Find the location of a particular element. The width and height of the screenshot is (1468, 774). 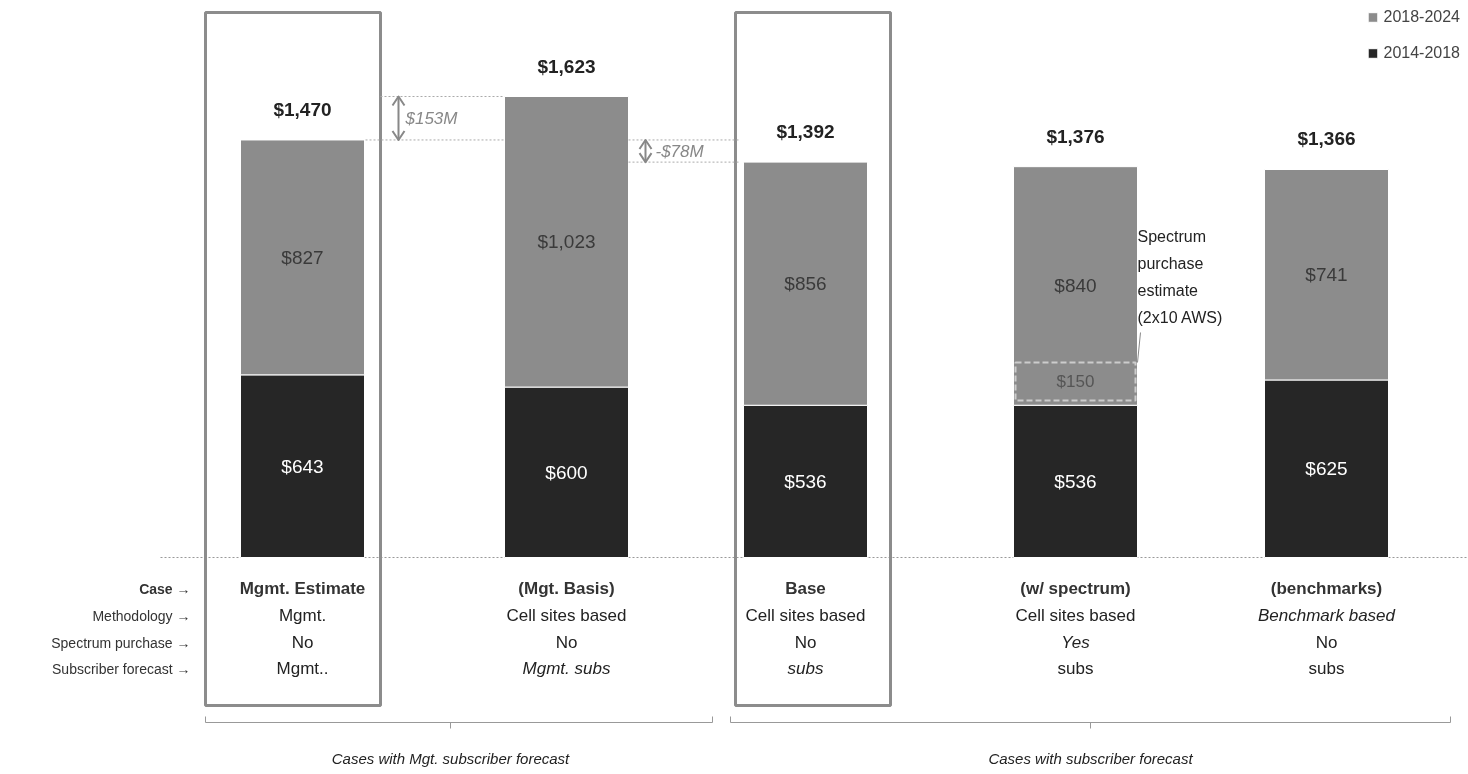

total-label: $1,392 is located at coordinates (805, 132).